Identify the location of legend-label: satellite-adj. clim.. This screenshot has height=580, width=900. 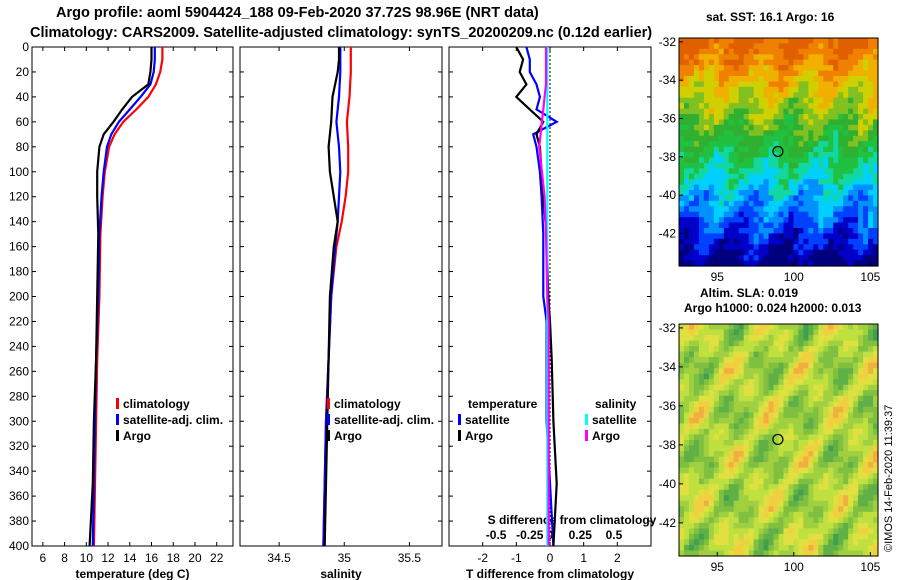
(384, 420).